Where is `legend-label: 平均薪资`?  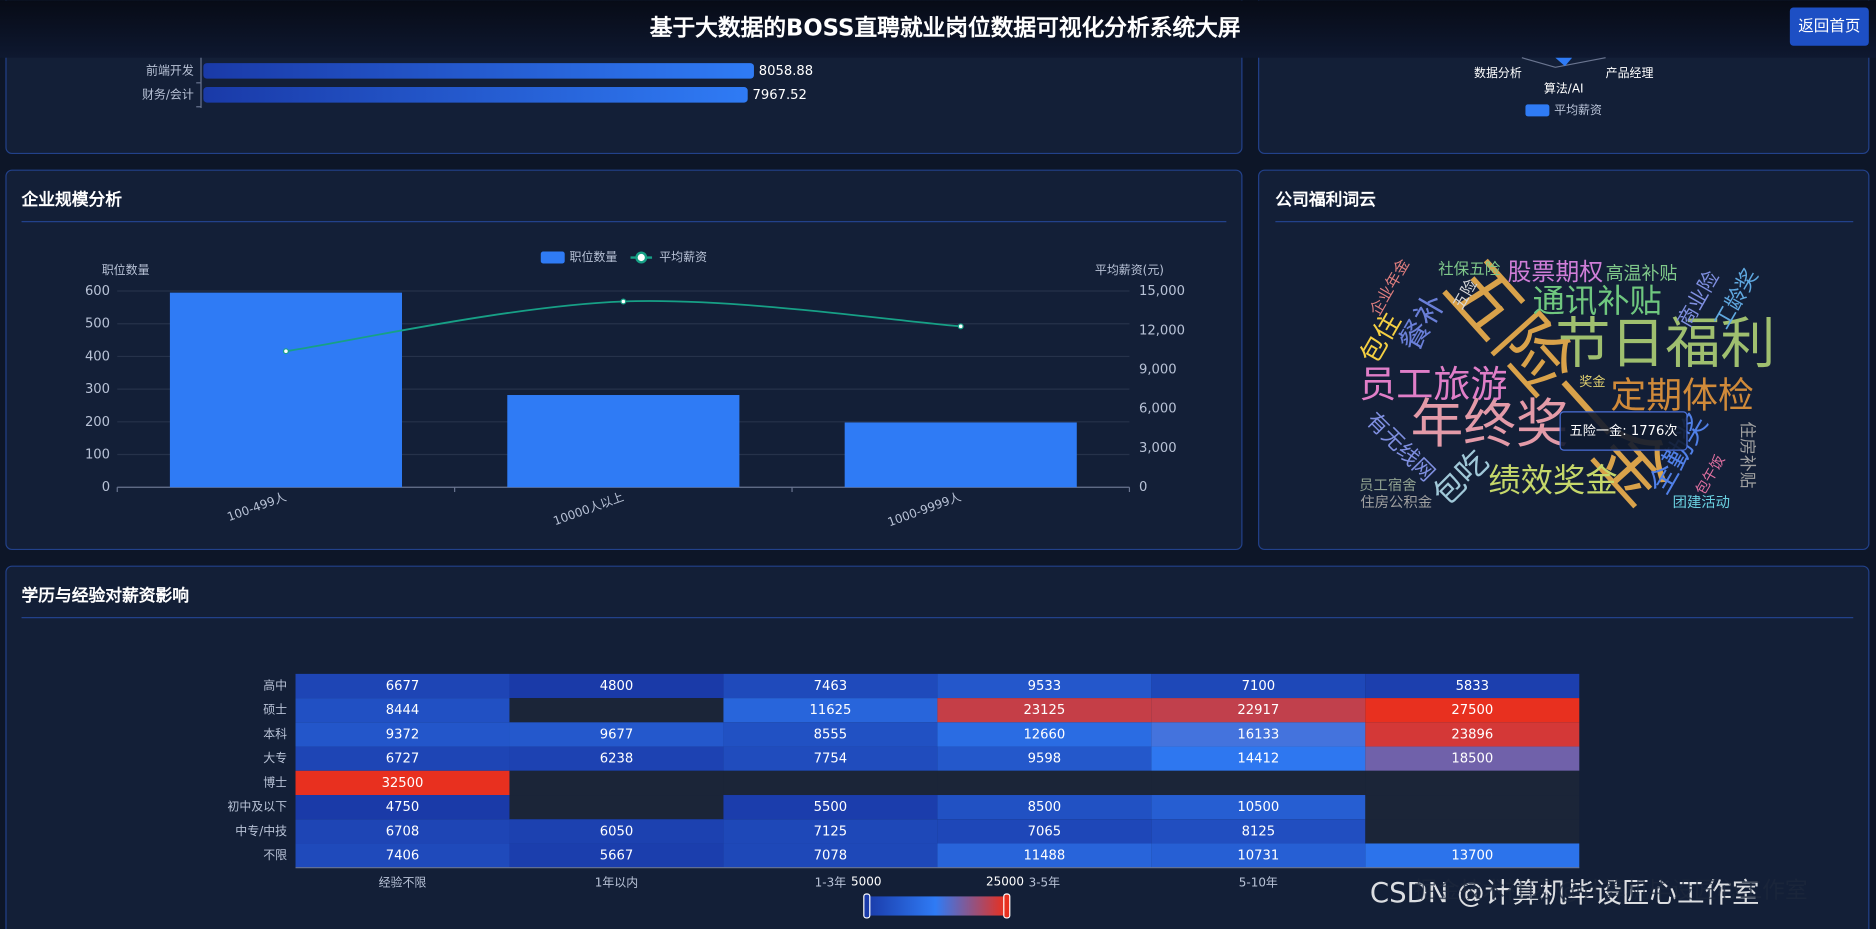
legend-label: 平均薪资 is located at coordinates (683, 257).